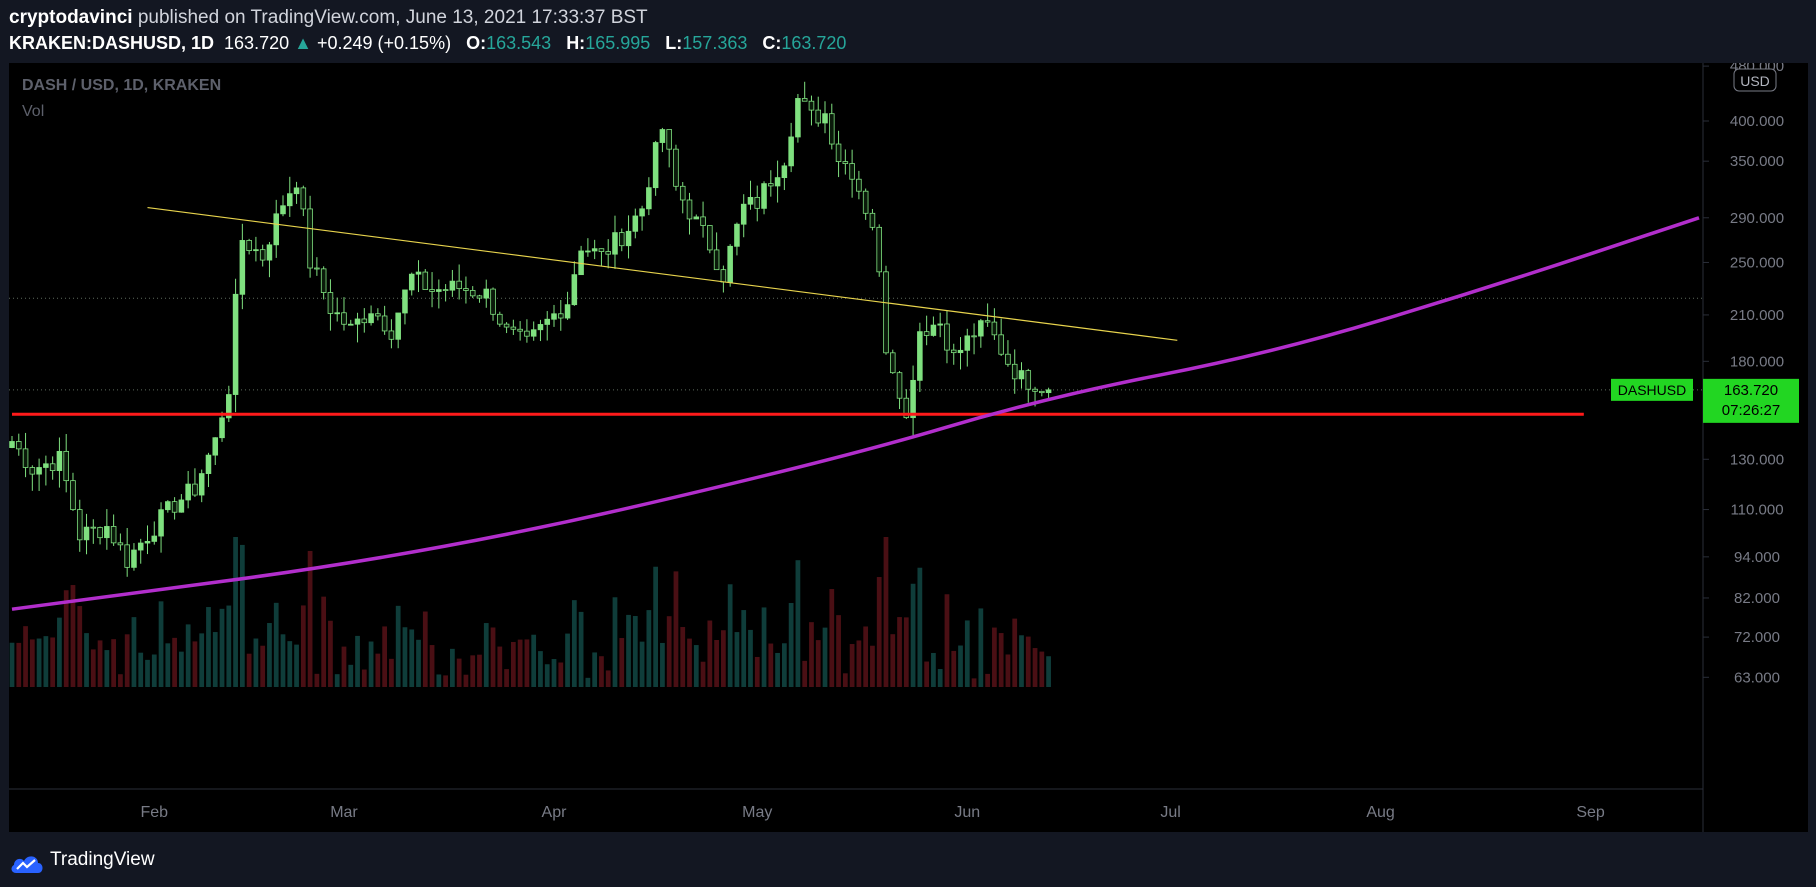 This screenshot has height=887, width=1816. I want to click on tag-price-bg, so click(1751, 400).